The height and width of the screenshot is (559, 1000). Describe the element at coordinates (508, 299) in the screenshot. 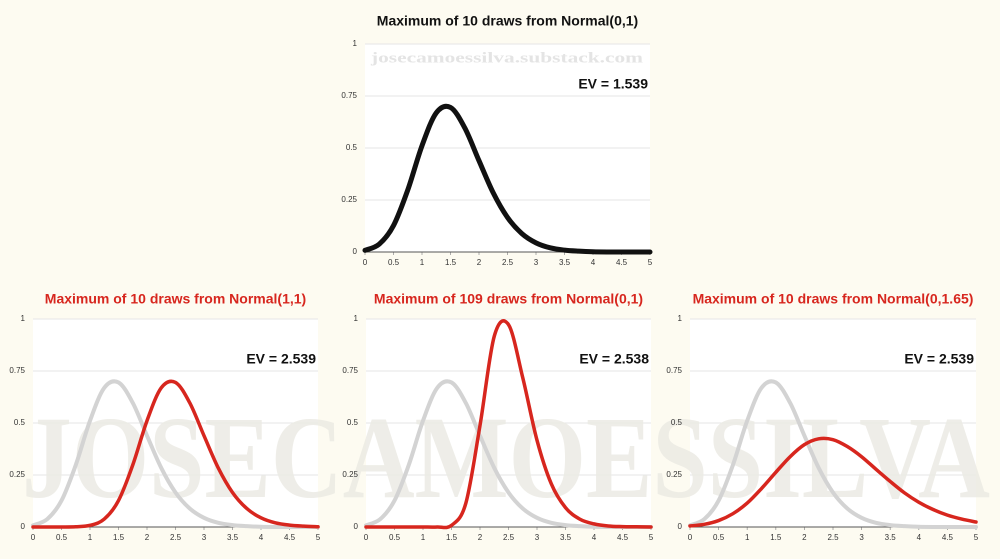

I see `chart-title: Maximum of 109 draws from Normal(0,1)` at that location.